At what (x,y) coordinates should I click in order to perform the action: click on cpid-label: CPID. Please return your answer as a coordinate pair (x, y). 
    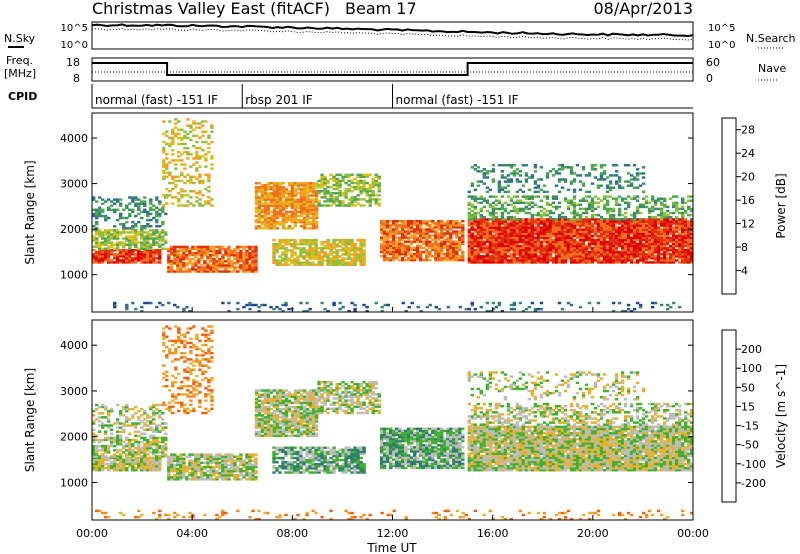
    Looking at the image, I should click on (22, 96).